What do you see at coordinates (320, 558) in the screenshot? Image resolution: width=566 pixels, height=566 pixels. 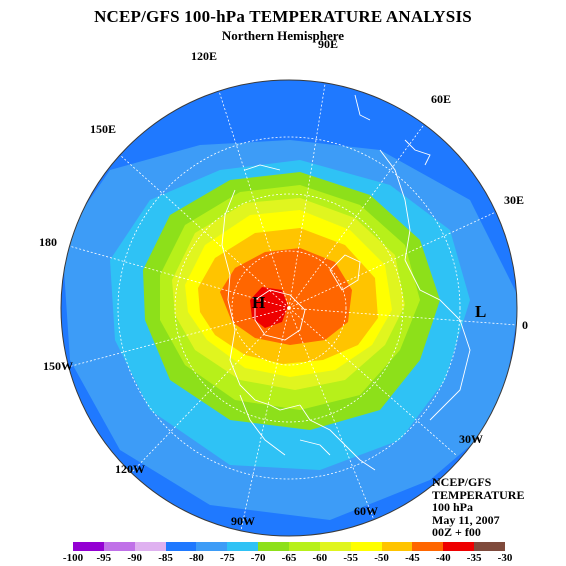 I see `legend-tick-label: -60` at bounding box center [320, 558].